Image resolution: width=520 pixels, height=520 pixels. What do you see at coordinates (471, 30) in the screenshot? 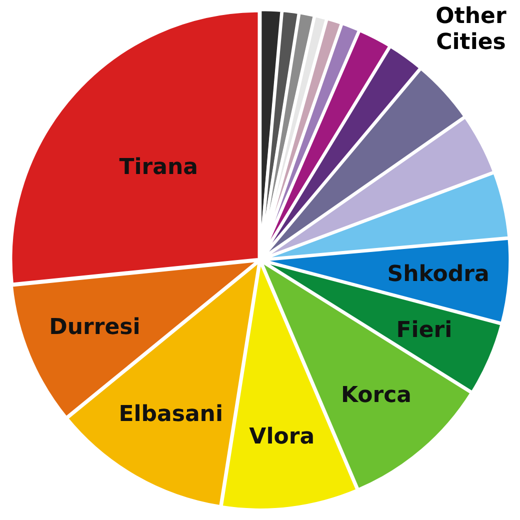
I see `text: Other Cities` at bounding box center [471, 30].